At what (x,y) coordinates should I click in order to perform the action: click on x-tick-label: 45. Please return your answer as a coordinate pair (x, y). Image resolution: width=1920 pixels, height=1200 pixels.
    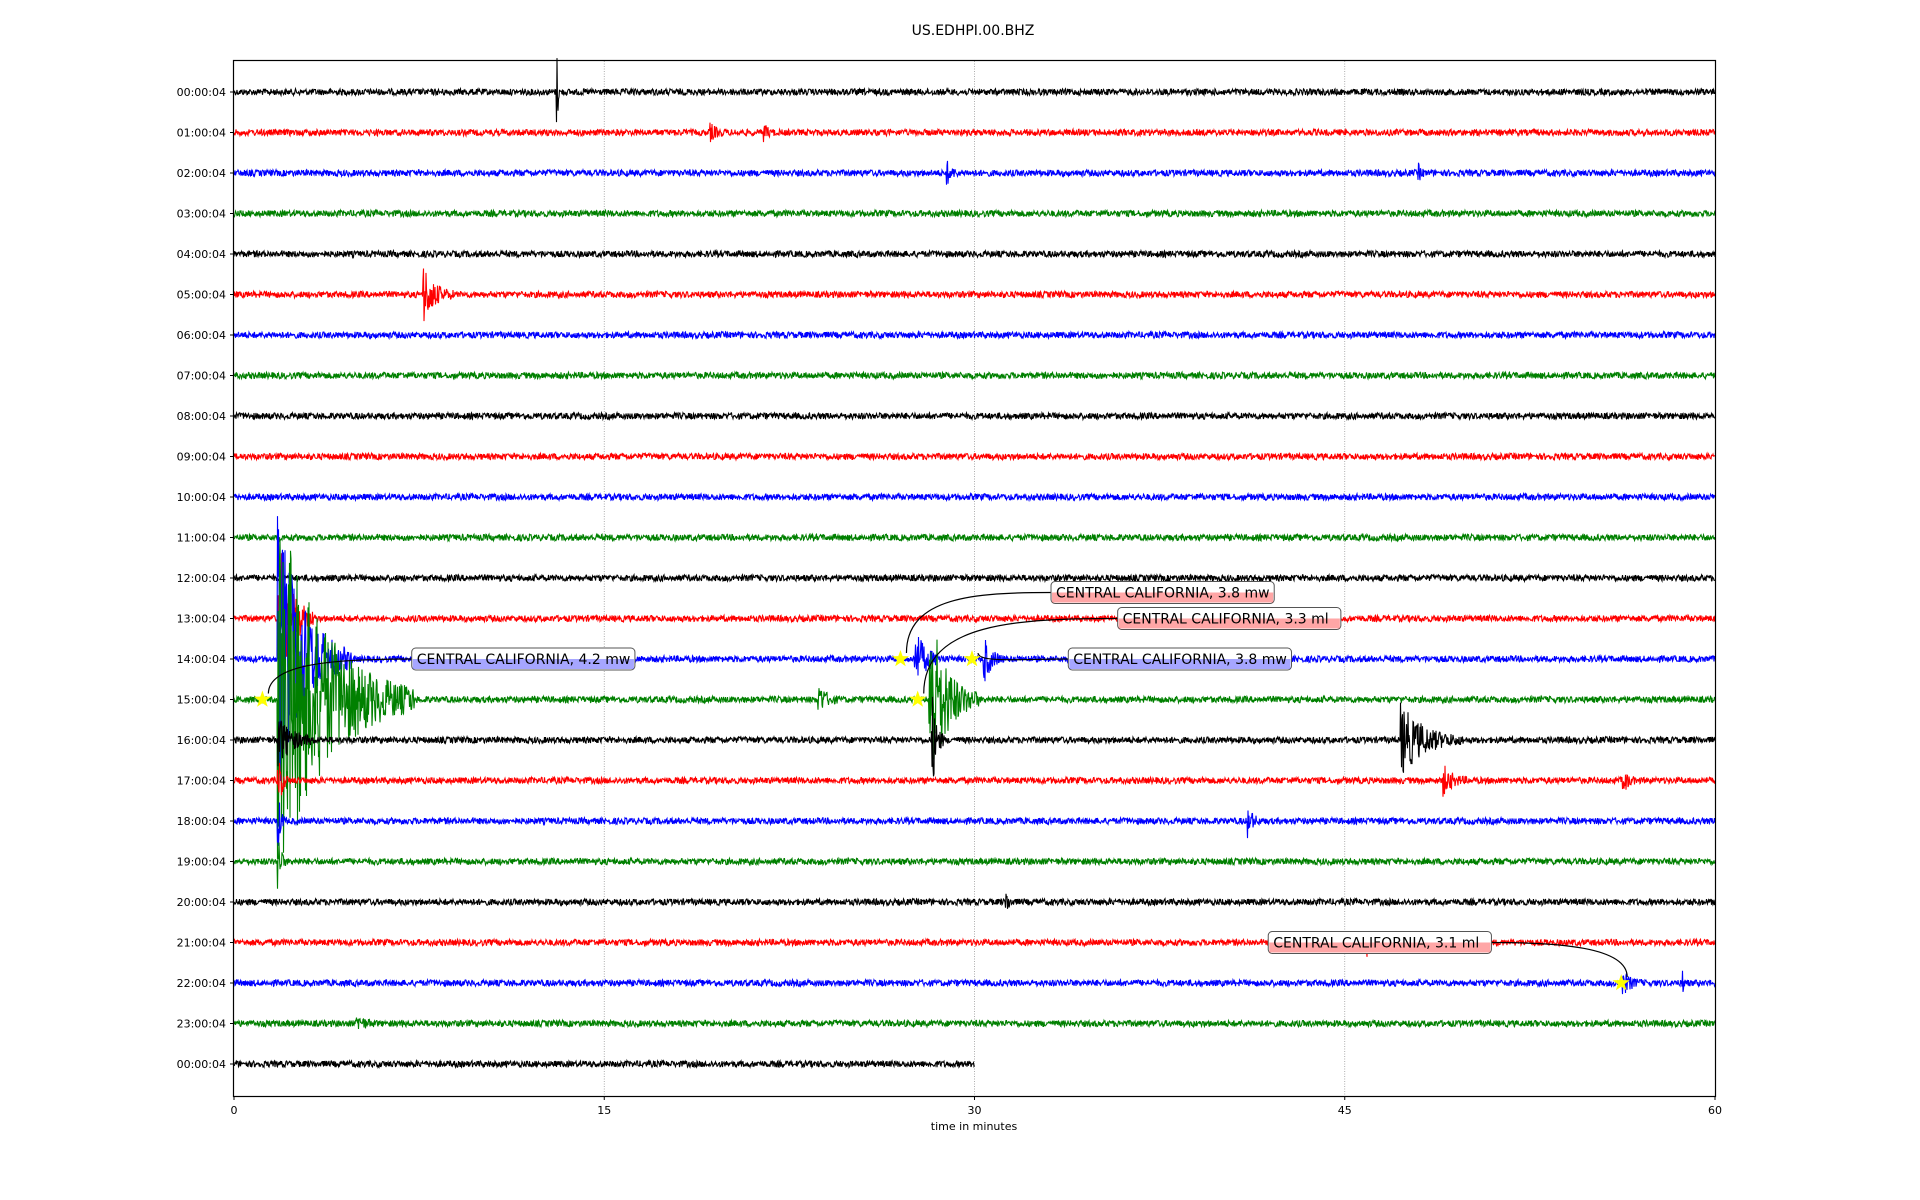
    Looking at the image, I should click on (1345, 1110).